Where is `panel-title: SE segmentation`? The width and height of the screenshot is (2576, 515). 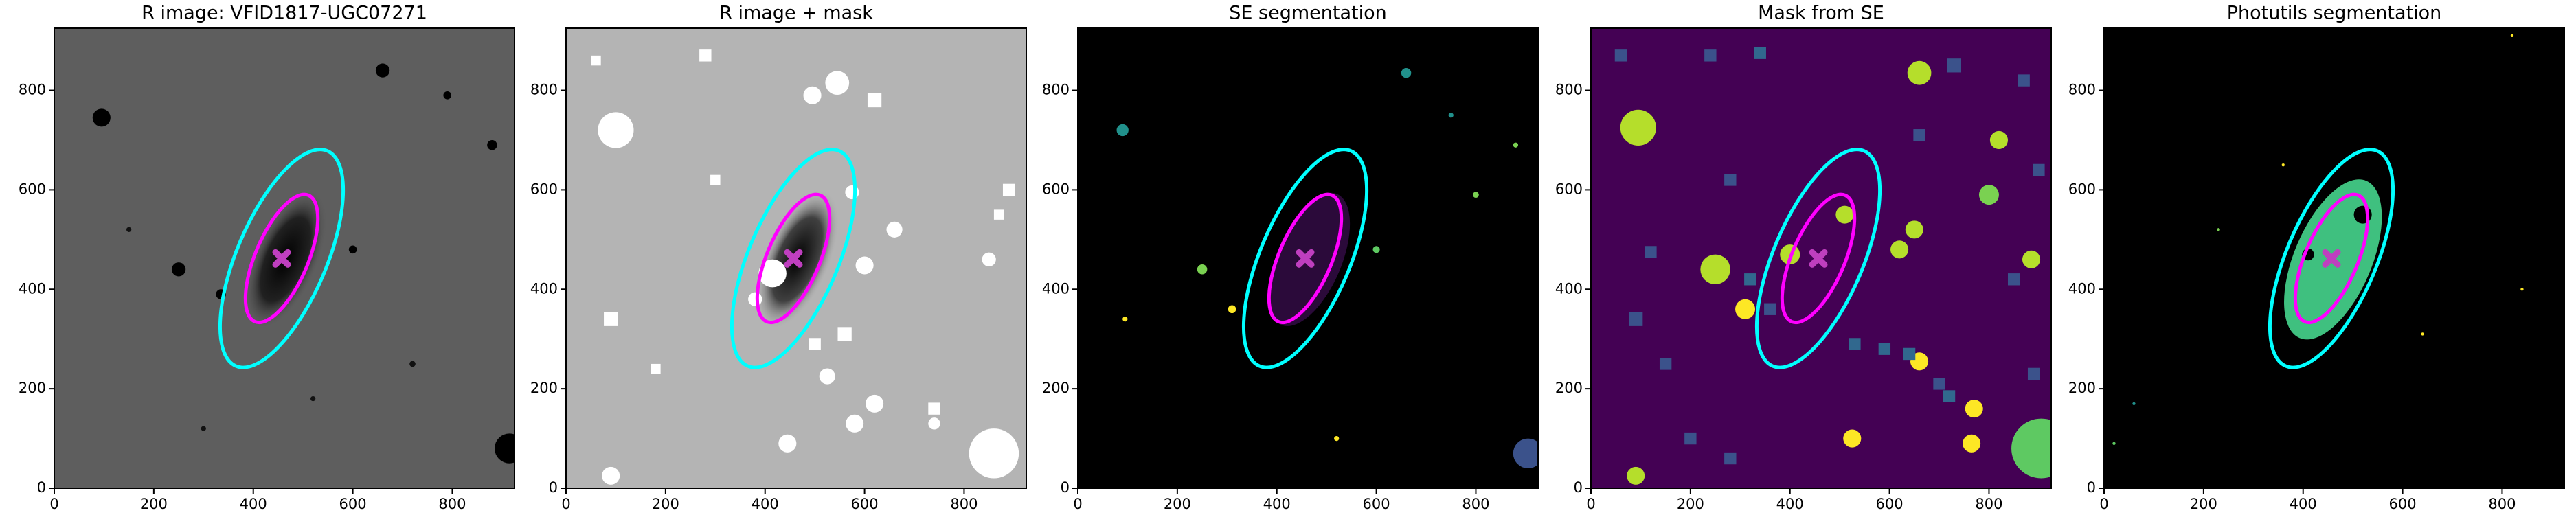
panel-title: SE segmentation is located at coordinates (1307, 13).